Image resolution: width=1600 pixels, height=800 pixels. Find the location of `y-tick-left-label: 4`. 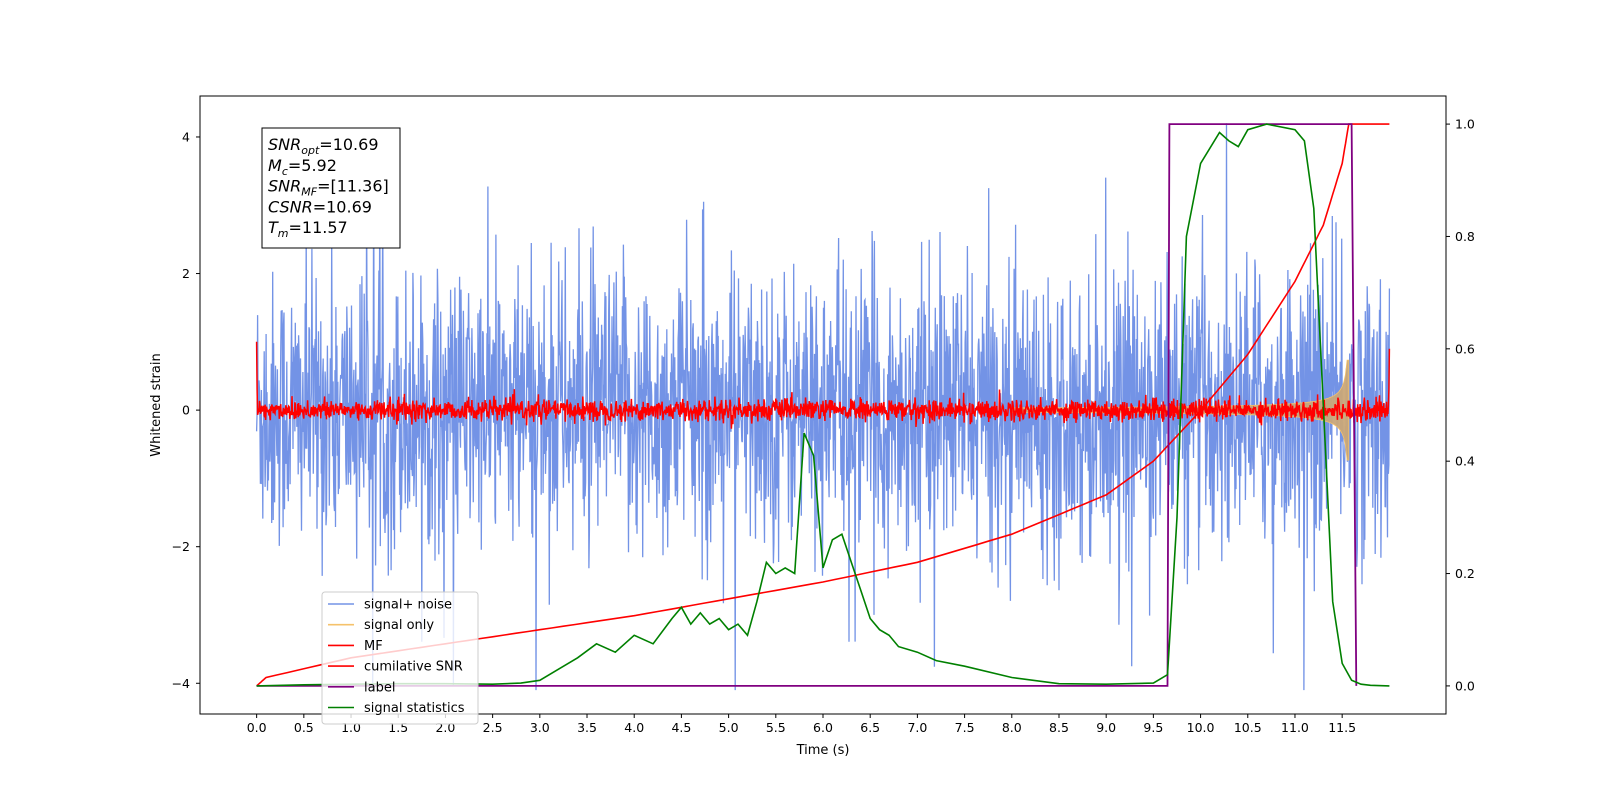

y-tick-left-label: 4 is located at coordinates (186, 136).